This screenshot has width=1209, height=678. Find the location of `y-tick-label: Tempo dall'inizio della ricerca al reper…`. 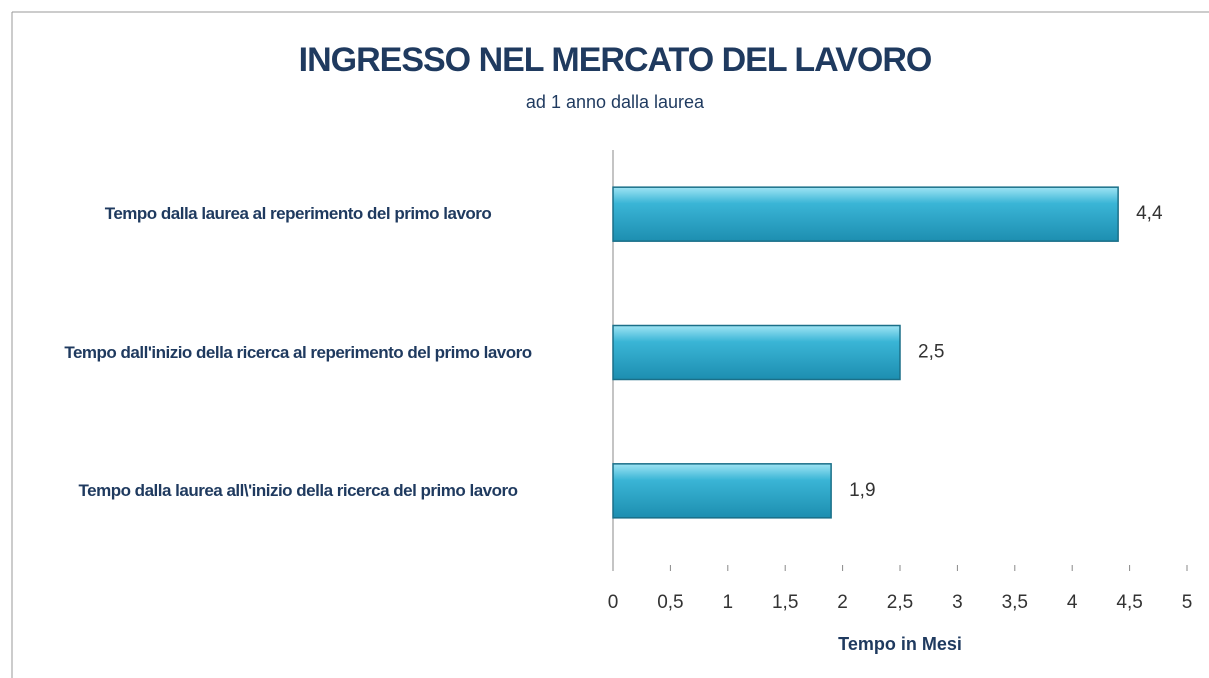

y-tick-label: Tempo dall'inizio della ricerca al reper… is located at coordinates (298, 352).